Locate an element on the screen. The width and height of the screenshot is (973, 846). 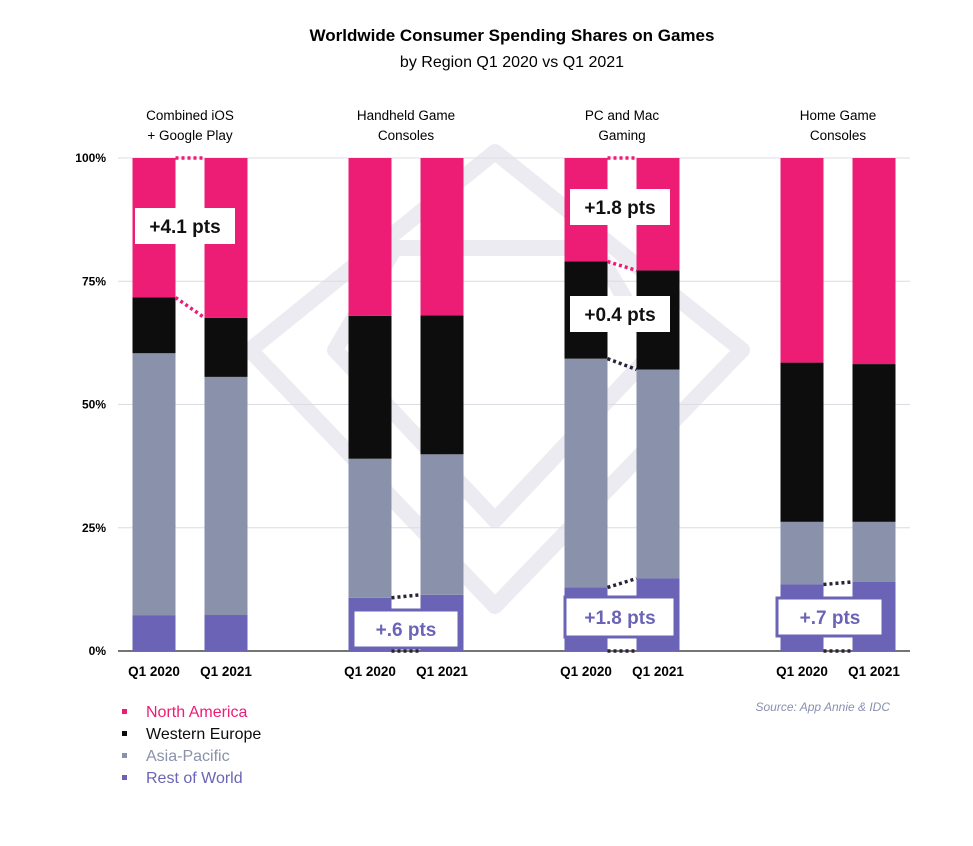
annotation-text: +.7 pts is located at coordinates (830, 618).